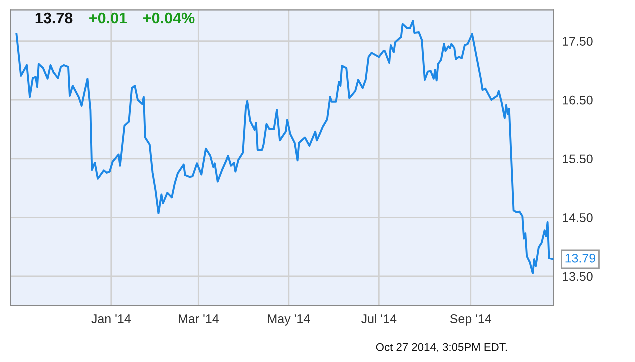 This screenshot has height=362, width=635. What do you see at coordinates (578, 277) in the screenshot?
I see `y-tick-label: 13.50` at bounding box center [578, 277].